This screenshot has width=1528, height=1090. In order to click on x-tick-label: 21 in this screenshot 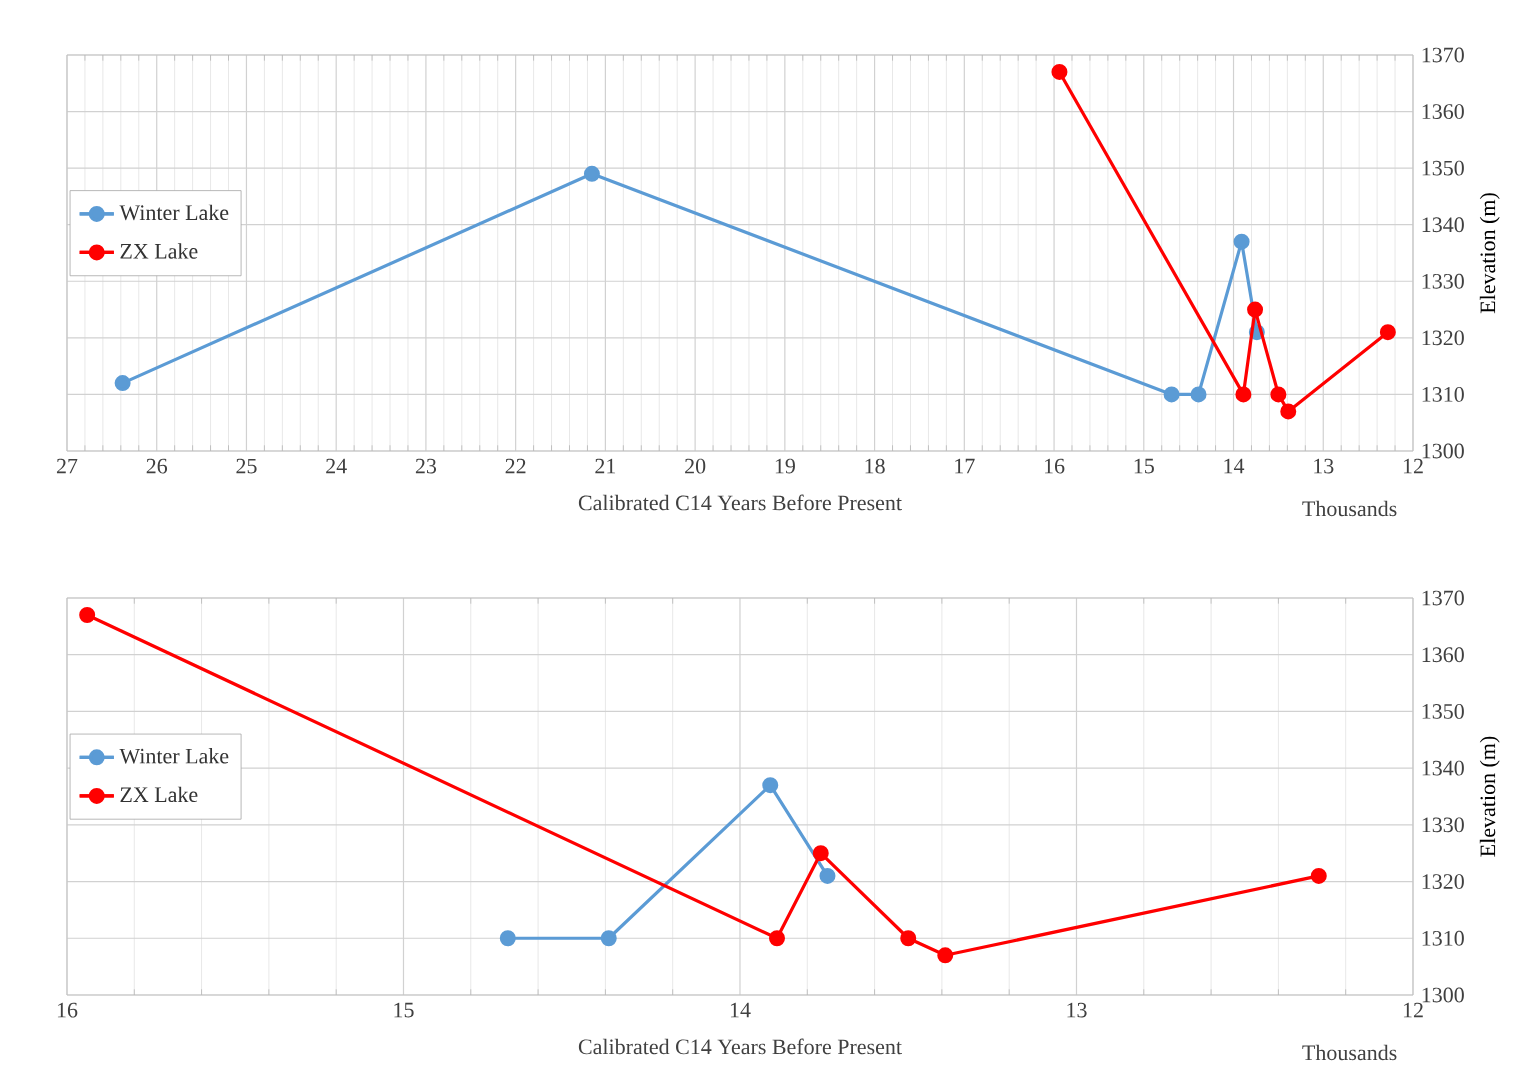, I will do `click(605, 466)`.